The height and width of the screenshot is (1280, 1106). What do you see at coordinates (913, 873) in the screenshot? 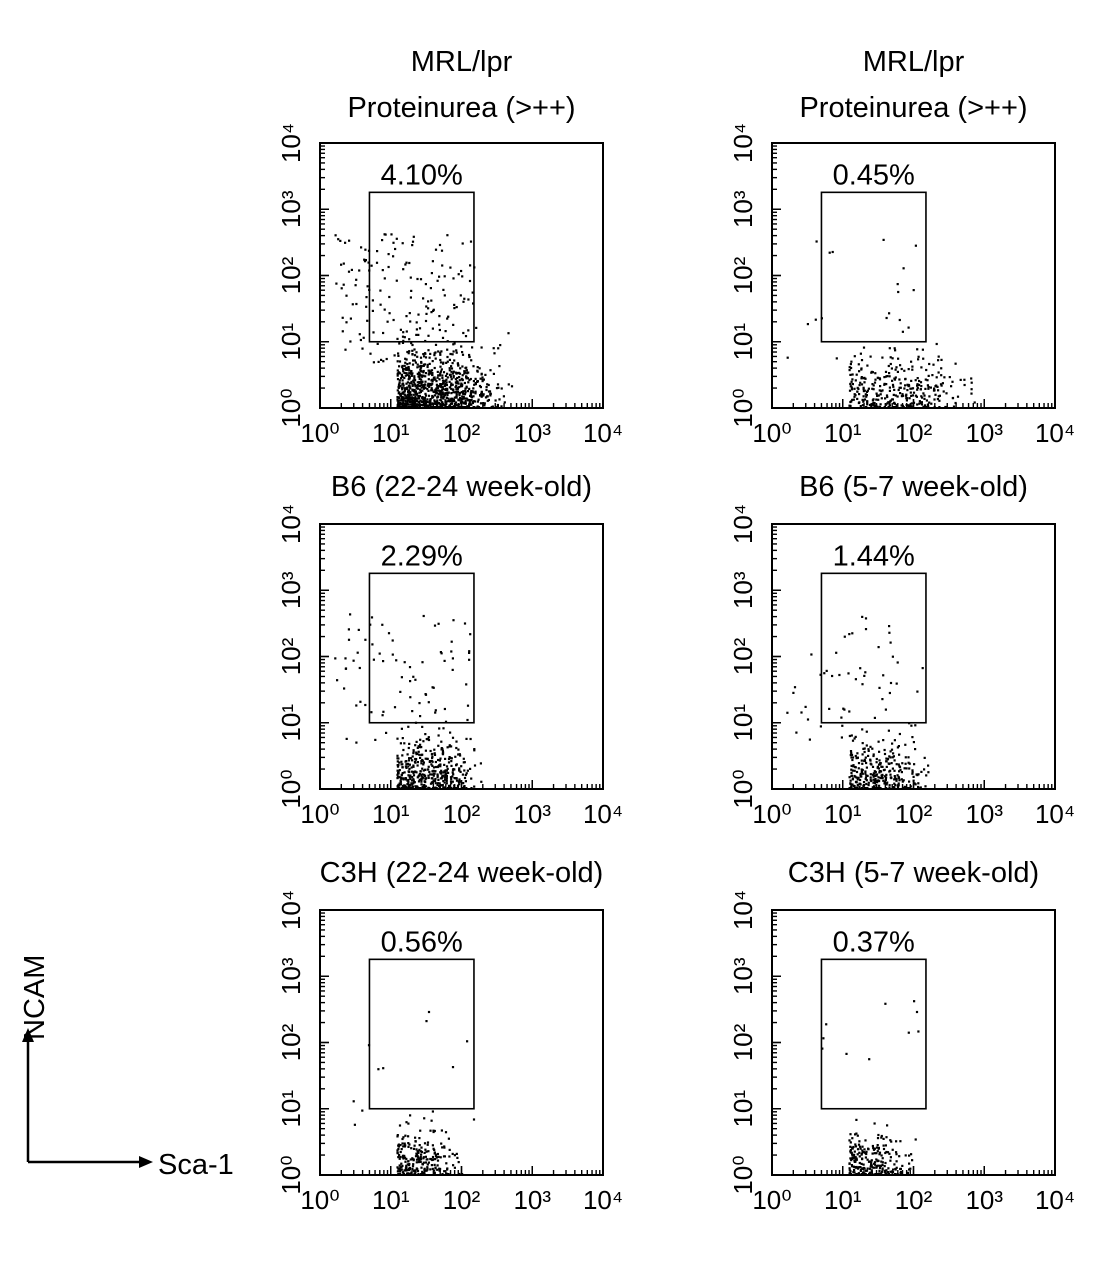
I see `panel-title: C3H (5-7 week-old)` at bounding box center [913, 873].